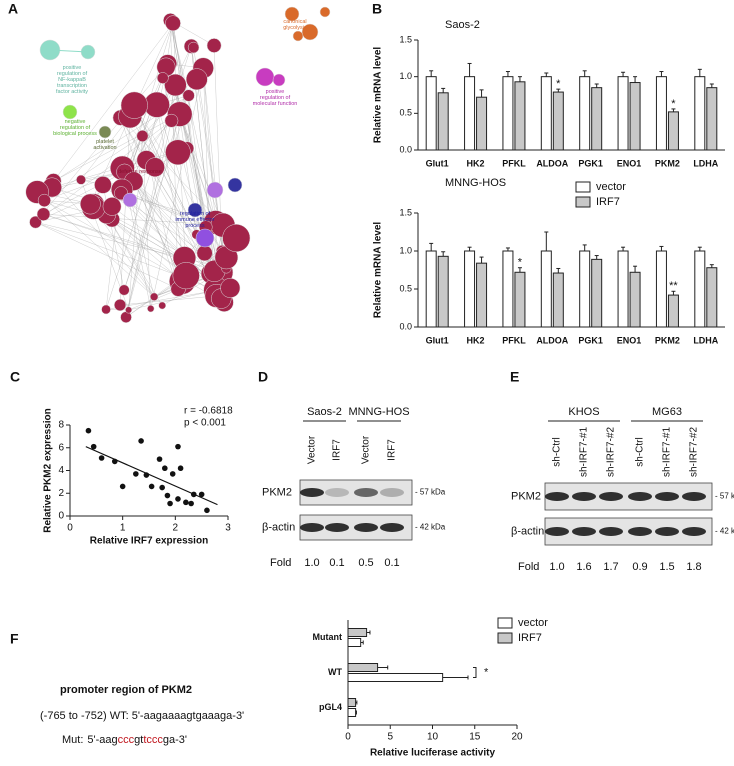  What do you see at coordinates (556, 567) in the screenshot?
I see `fold-value: 1.0` at bounding box center [556, 567].